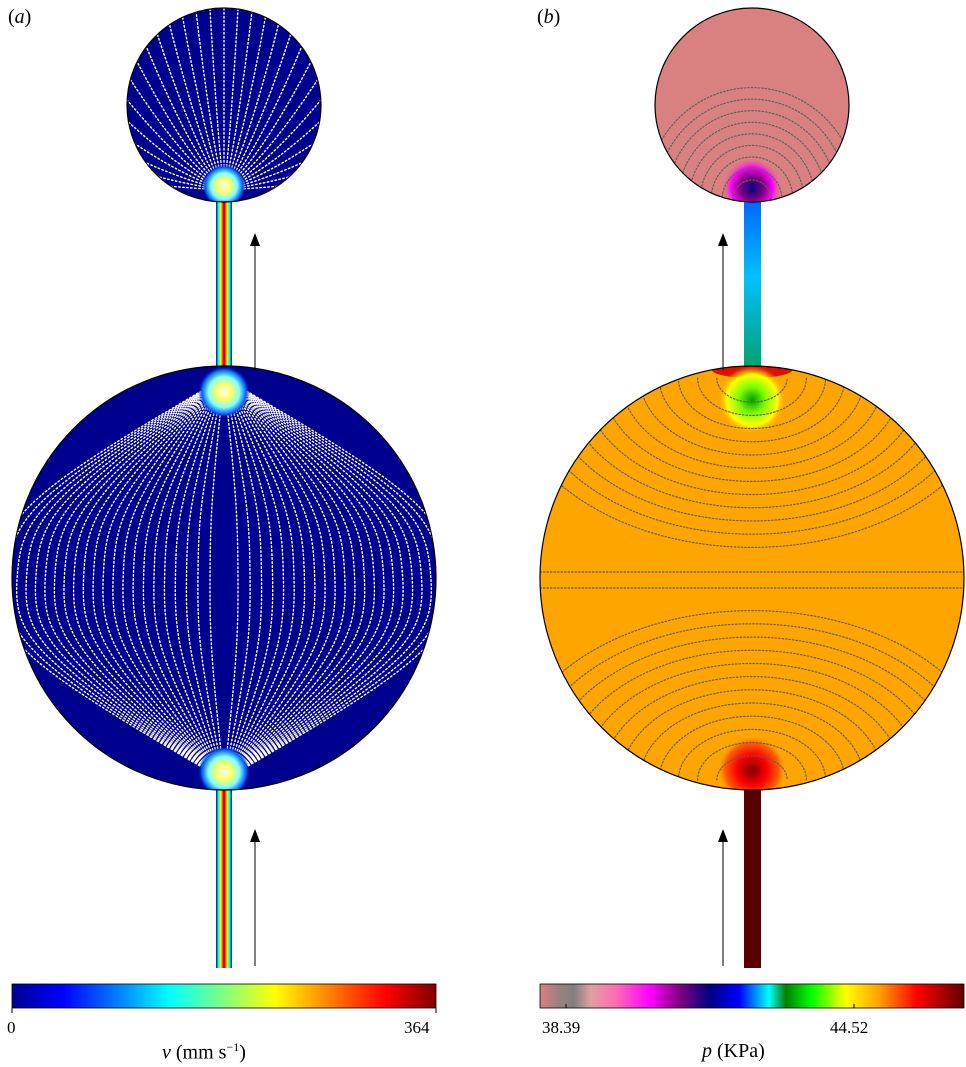  I want to click on connector-tube-b, so click(752, 286).